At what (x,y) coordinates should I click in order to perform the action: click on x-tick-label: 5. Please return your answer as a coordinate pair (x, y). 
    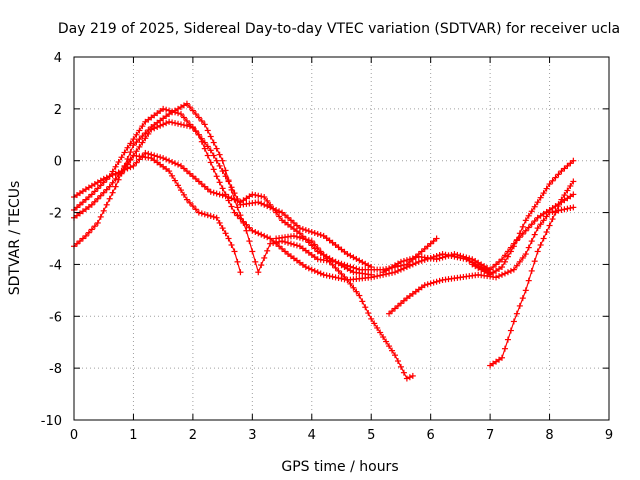
    Looking at the image, I should click on (371, 435).